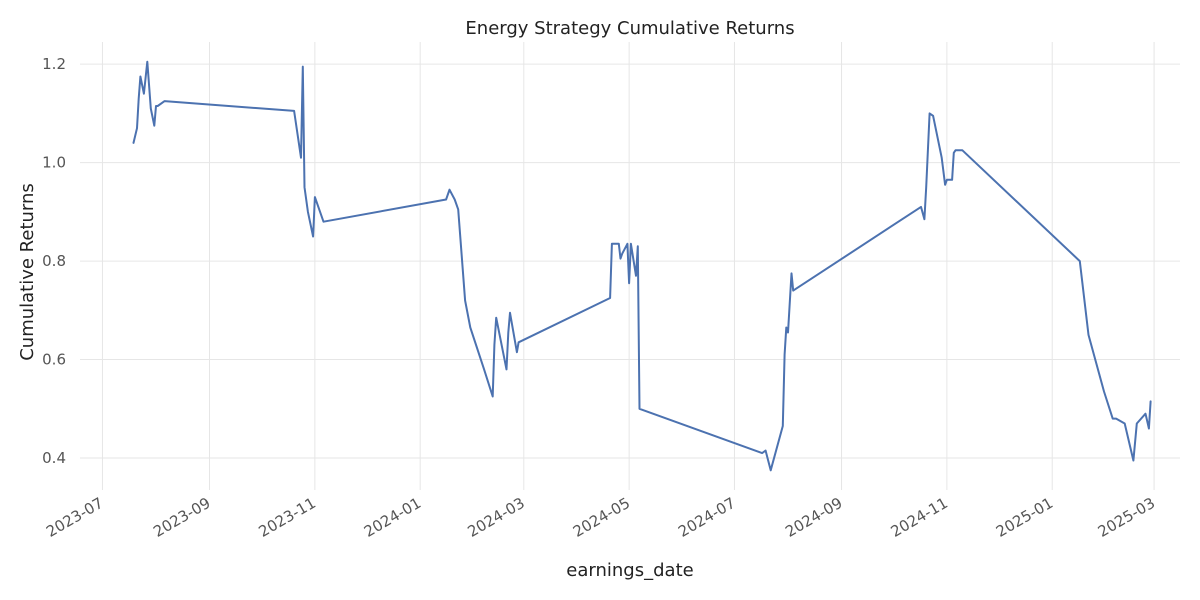  What do you see at coordinates (1126, 517) in the screenshot?
I see `x-tick-label: 2025-03` at bounding box center [1126, 517].